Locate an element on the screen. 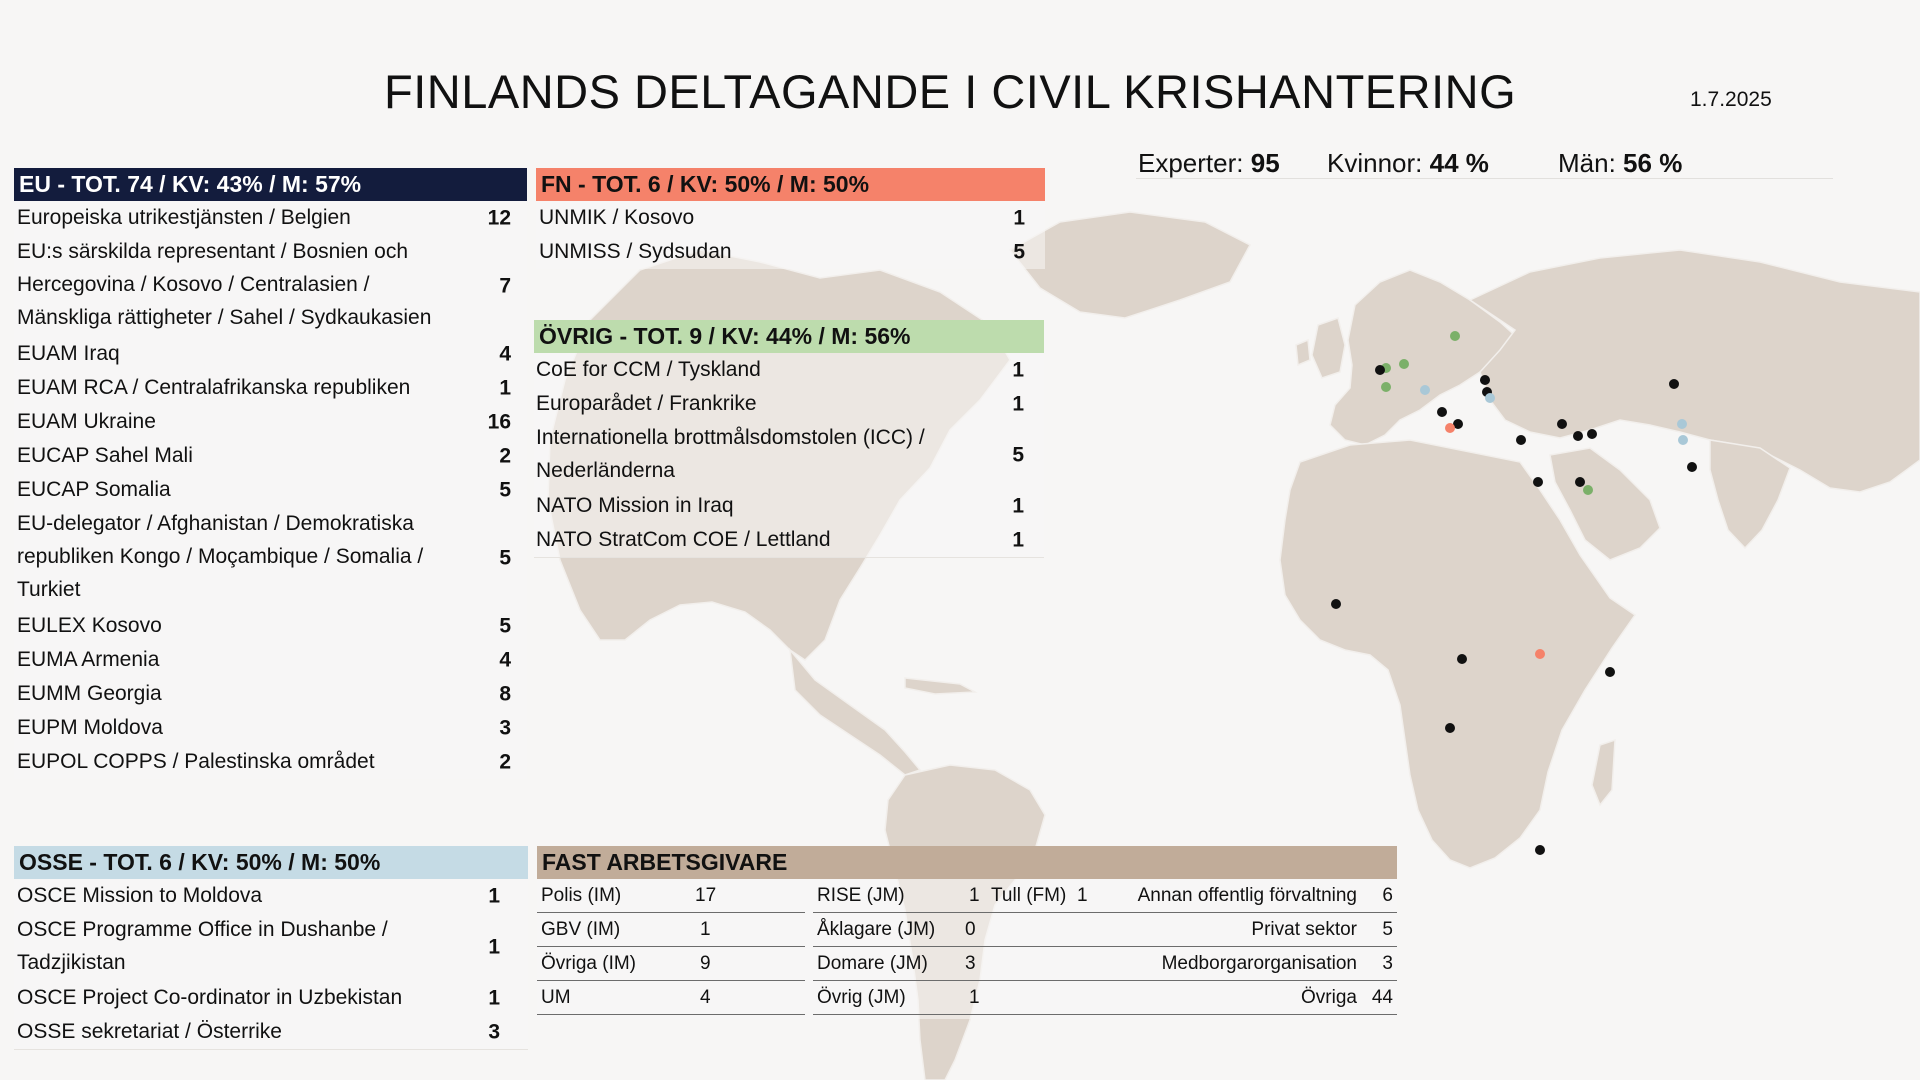  list-item: EUAM Iraq 4 is located at coordinates (264, 354).